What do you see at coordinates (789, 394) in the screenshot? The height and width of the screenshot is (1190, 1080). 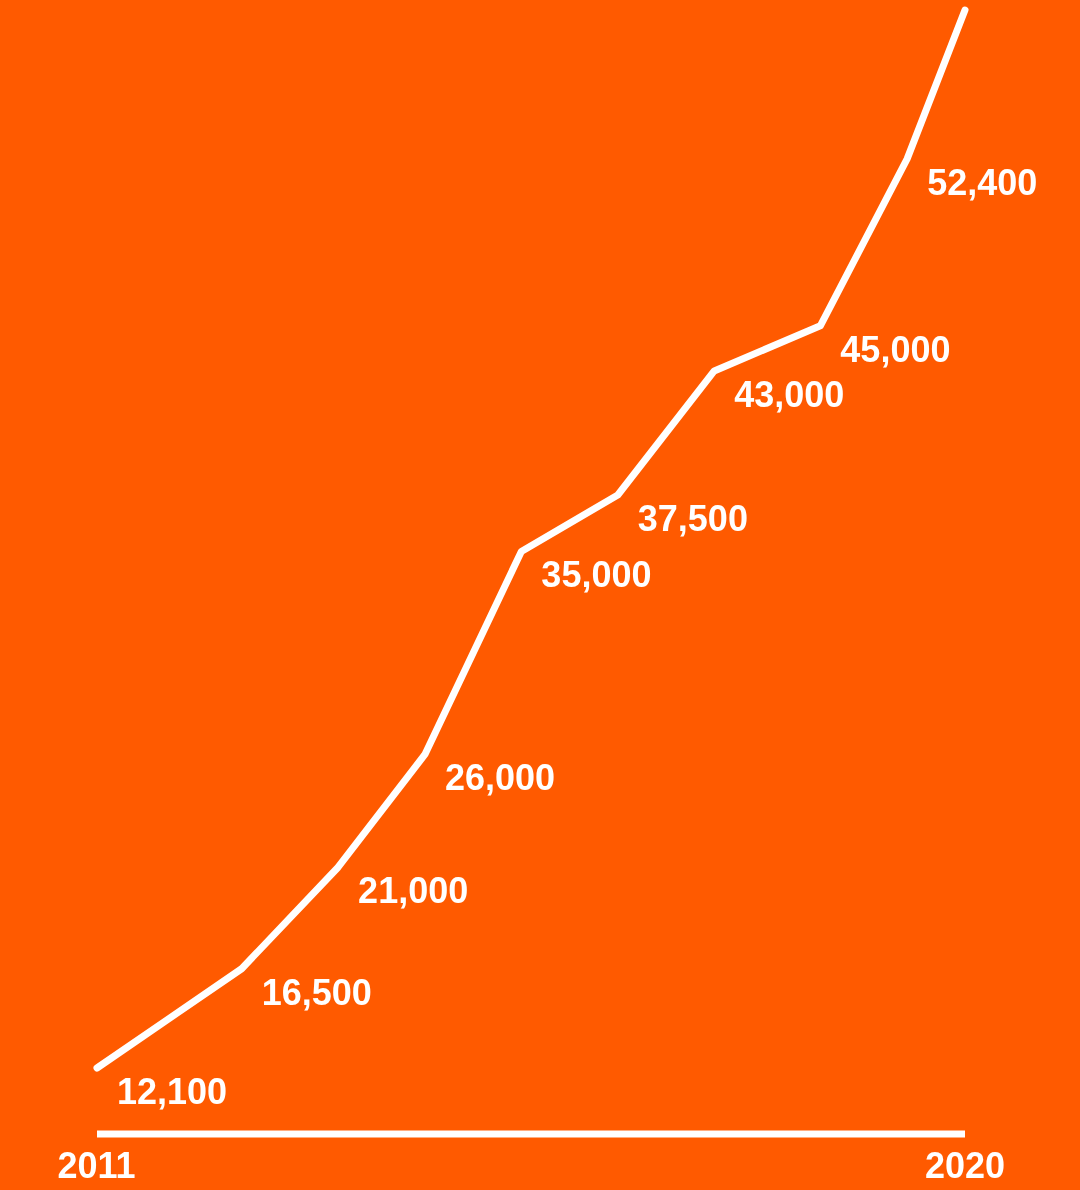 I see `data-label: 43,000` at bounding box center [789, 394].